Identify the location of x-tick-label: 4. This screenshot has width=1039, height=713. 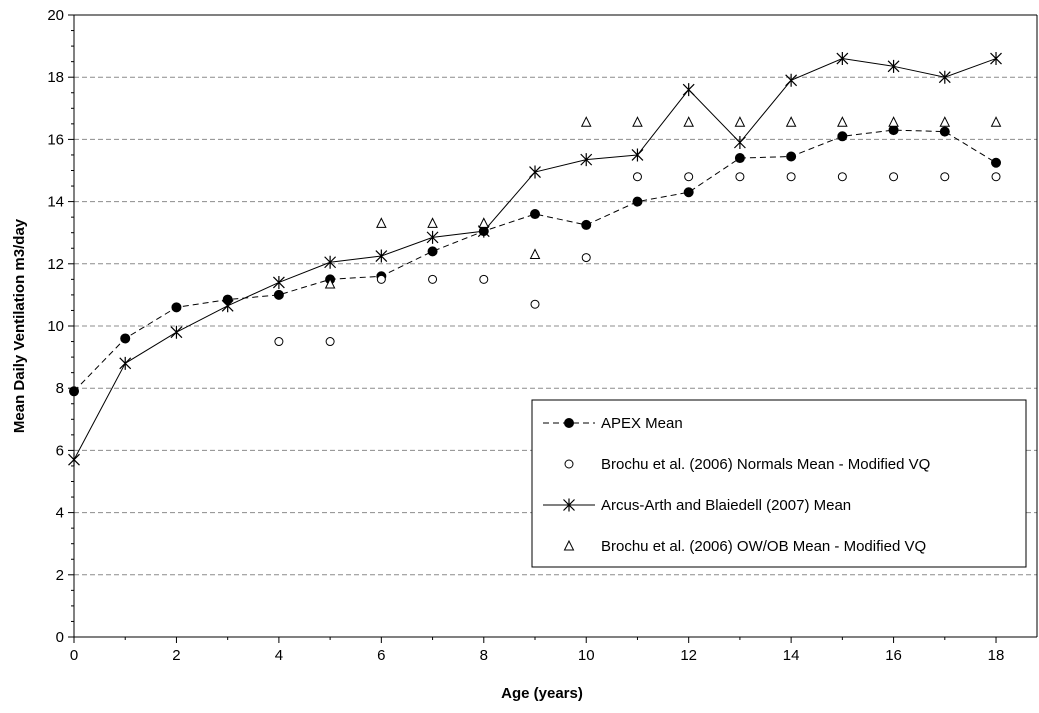
(279, 655).